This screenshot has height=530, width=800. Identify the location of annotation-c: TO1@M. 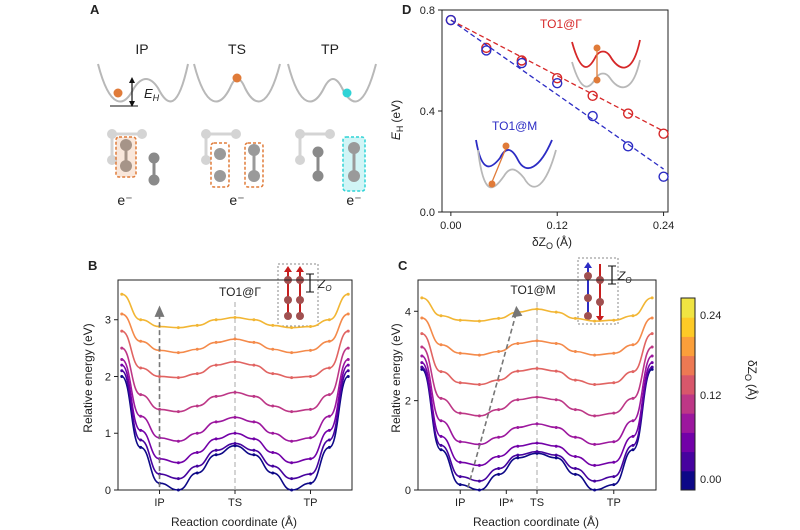
(532, 290).